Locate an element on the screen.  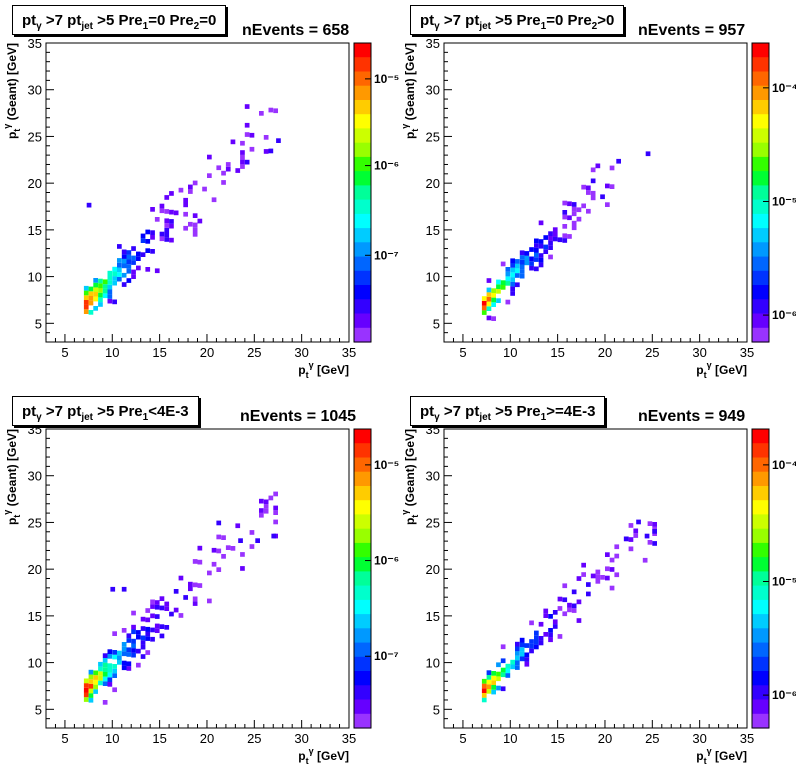
nevents-label-4: nEvents = 949 is located at coordinates (692, 416).